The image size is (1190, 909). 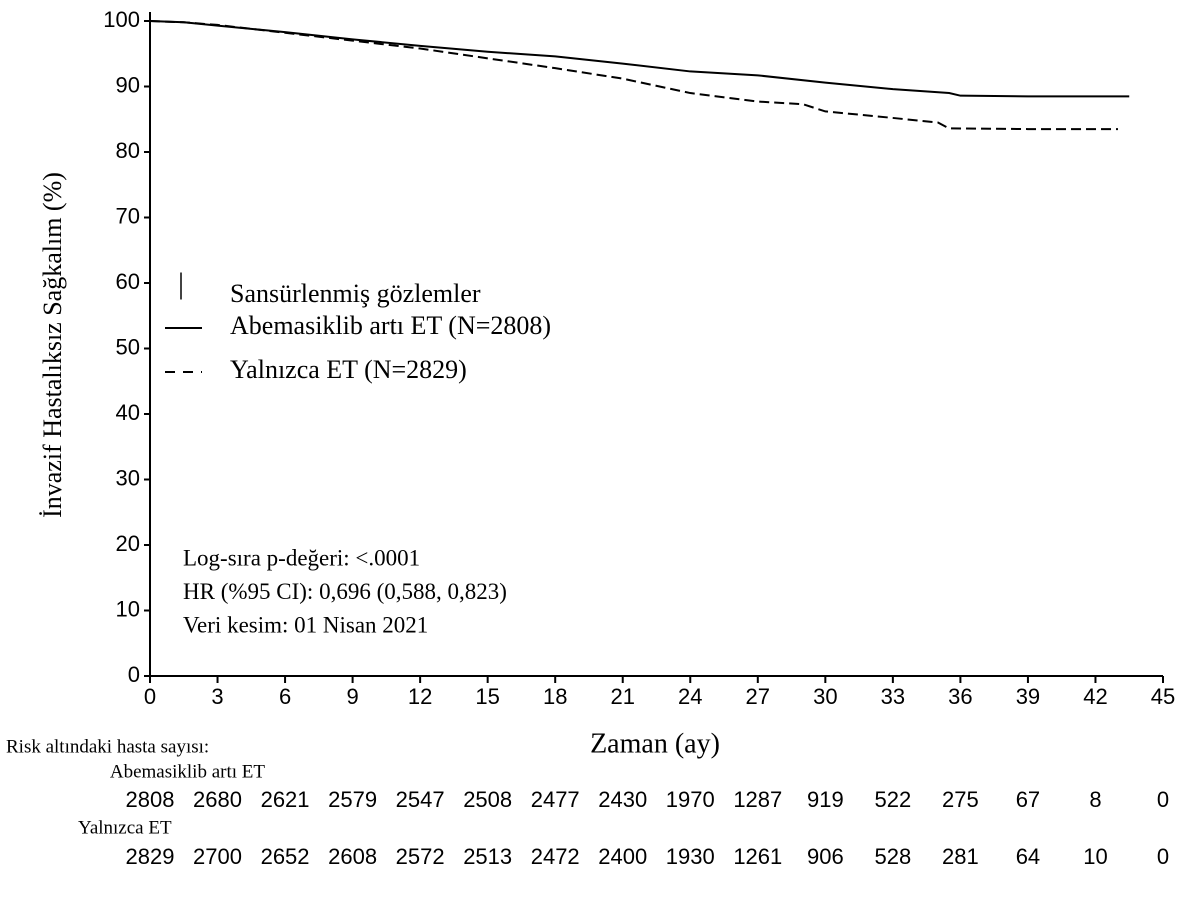 I want to click on x-tick-label: 24, so click(x=690, y=696).